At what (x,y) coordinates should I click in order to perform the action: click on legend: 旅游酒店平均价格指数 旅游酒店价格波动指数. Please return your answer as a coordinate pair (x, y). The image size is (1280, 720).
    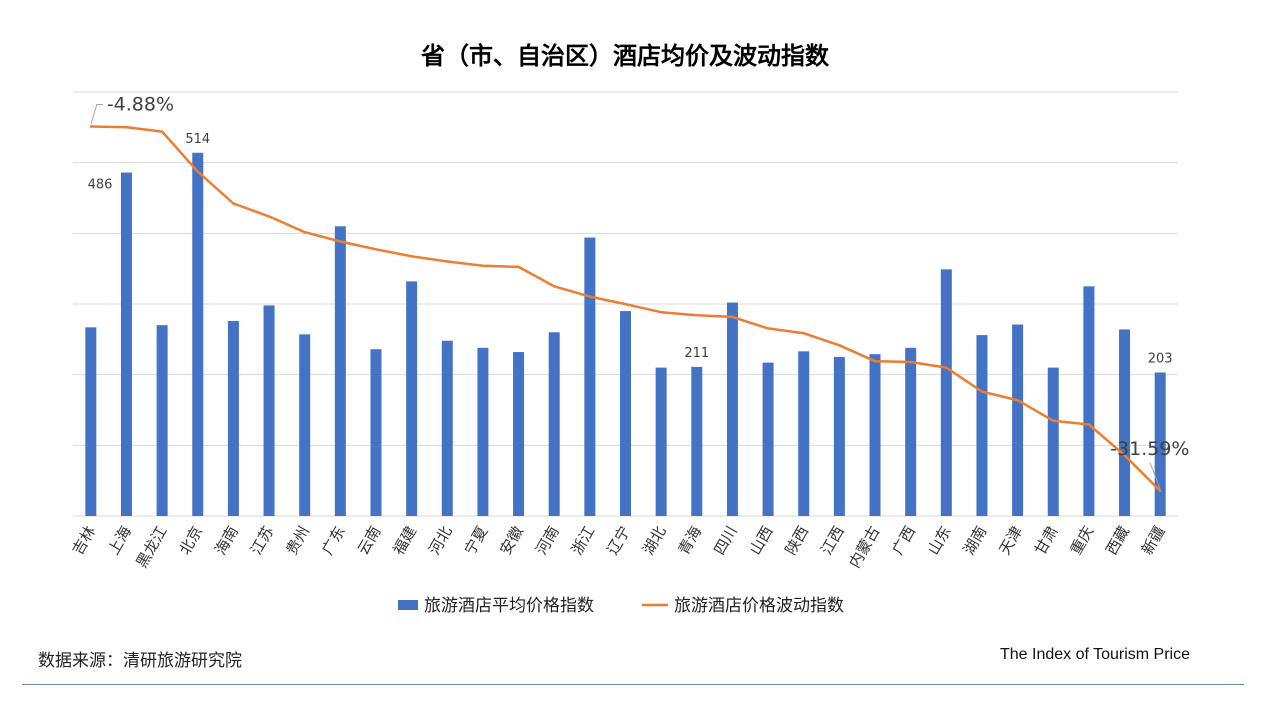
    Looking at the image, I should click on (621, 606).